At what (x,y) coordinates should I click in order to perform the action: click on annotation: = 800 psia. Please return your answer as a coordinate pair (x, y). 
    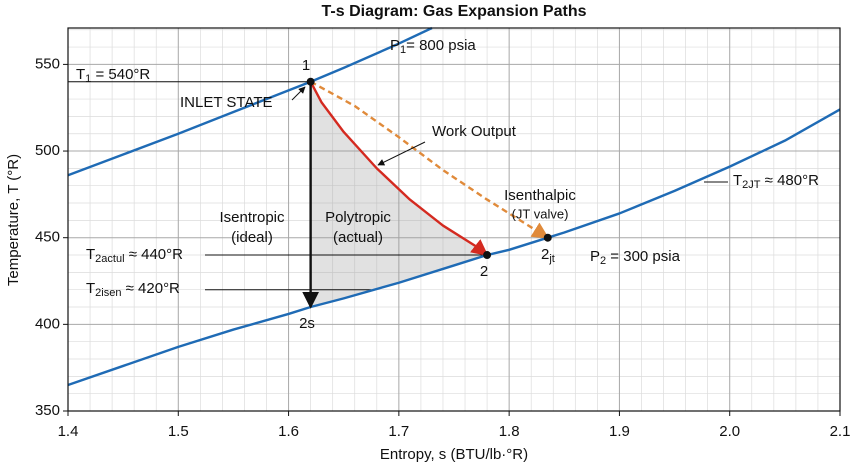
    Looking at the image, I should click on (441, 45).